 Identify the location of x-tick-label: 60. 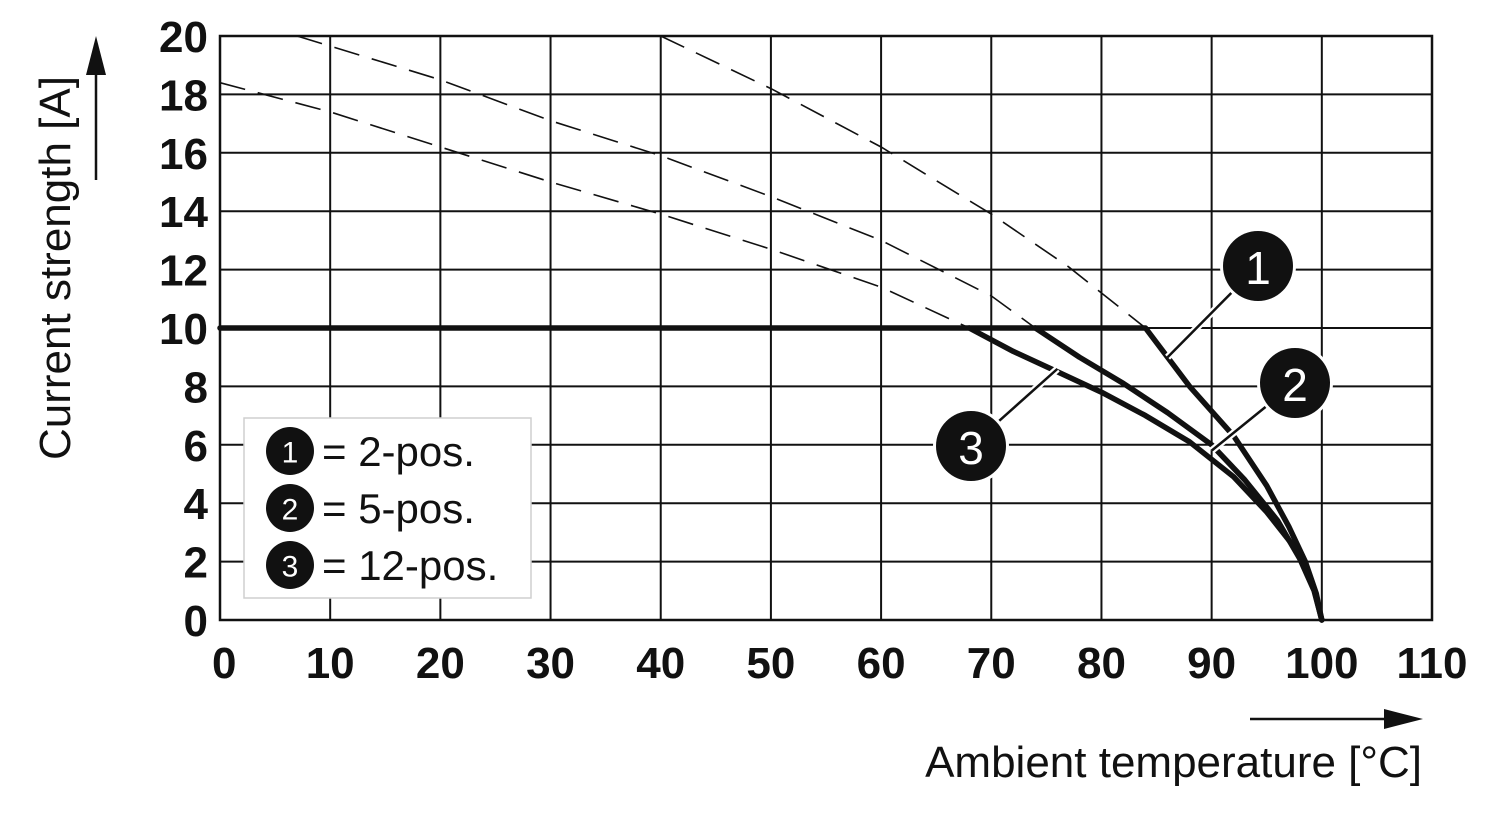
(881, 663).